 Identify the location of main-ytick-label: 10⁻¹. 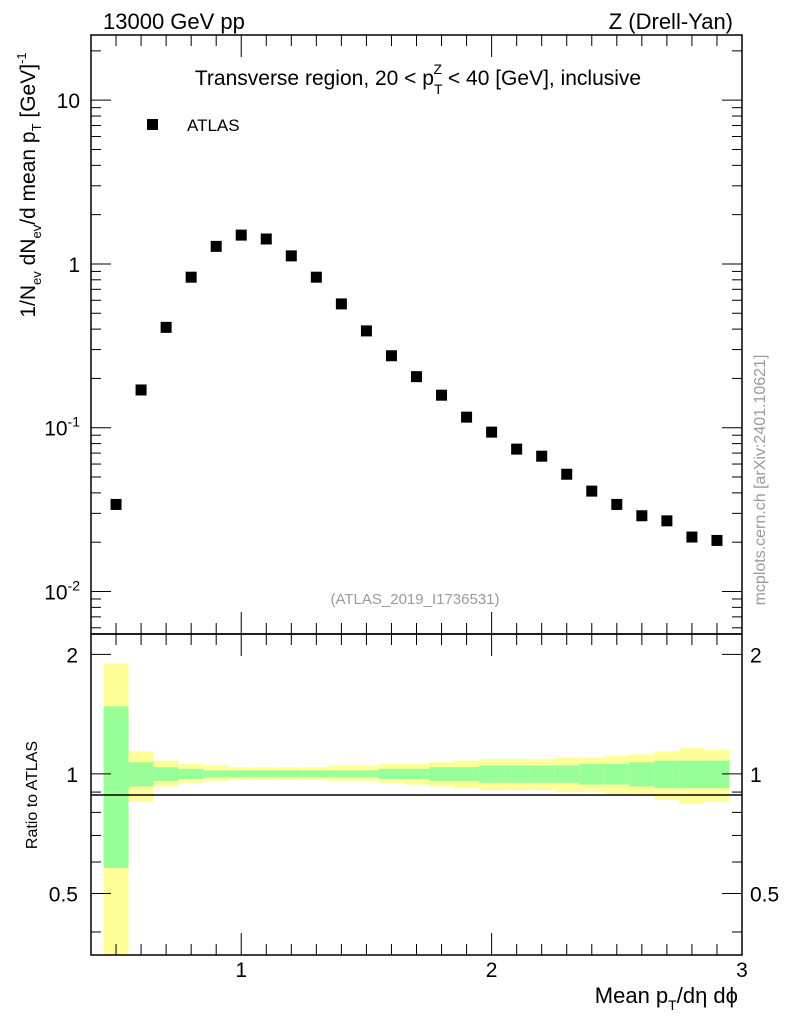
(62, 427).